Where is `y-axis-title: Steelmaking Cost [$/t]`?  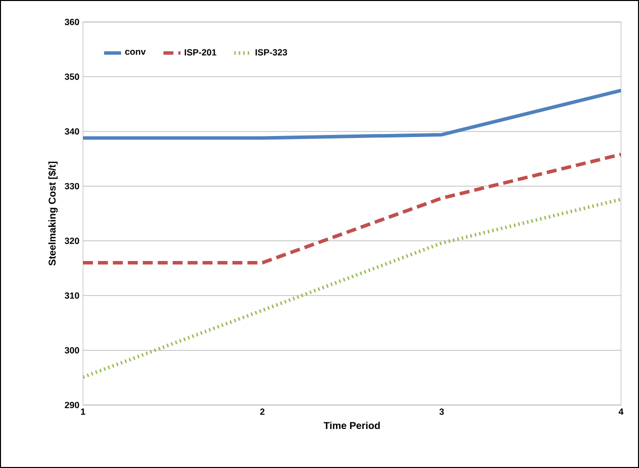
y-axis-title: Steelmaking Cost [$/t] is located at coordinates (53, 214).